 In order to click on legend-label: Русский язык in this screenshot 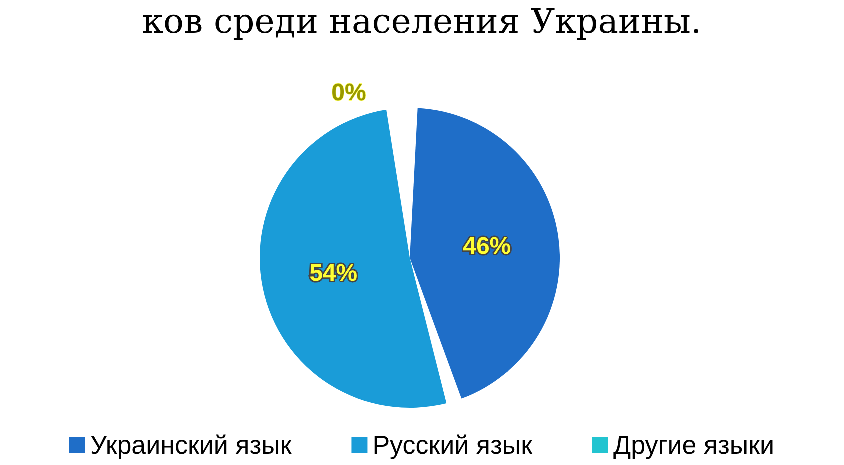, I will do `click(453, 445)`.